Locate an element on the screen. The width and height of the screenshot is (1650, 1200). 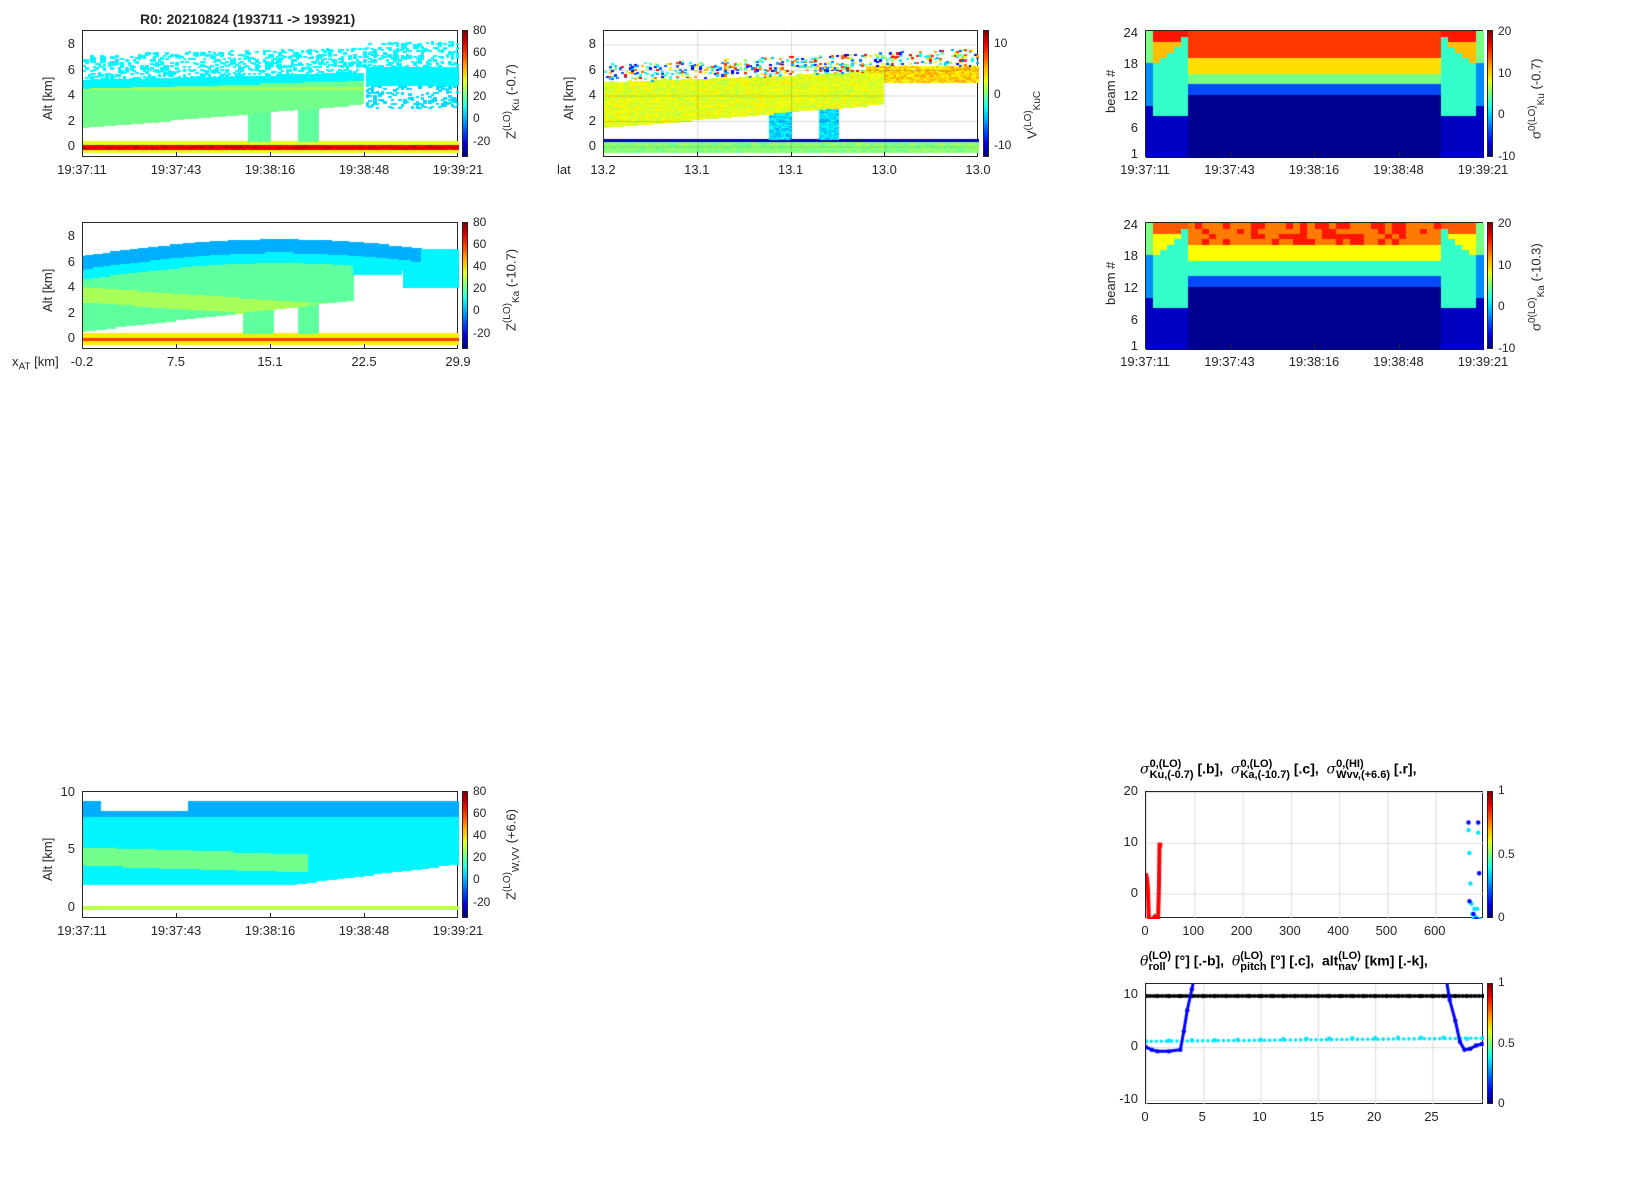
p7-colorbar is located at coordinates (1490, 854).